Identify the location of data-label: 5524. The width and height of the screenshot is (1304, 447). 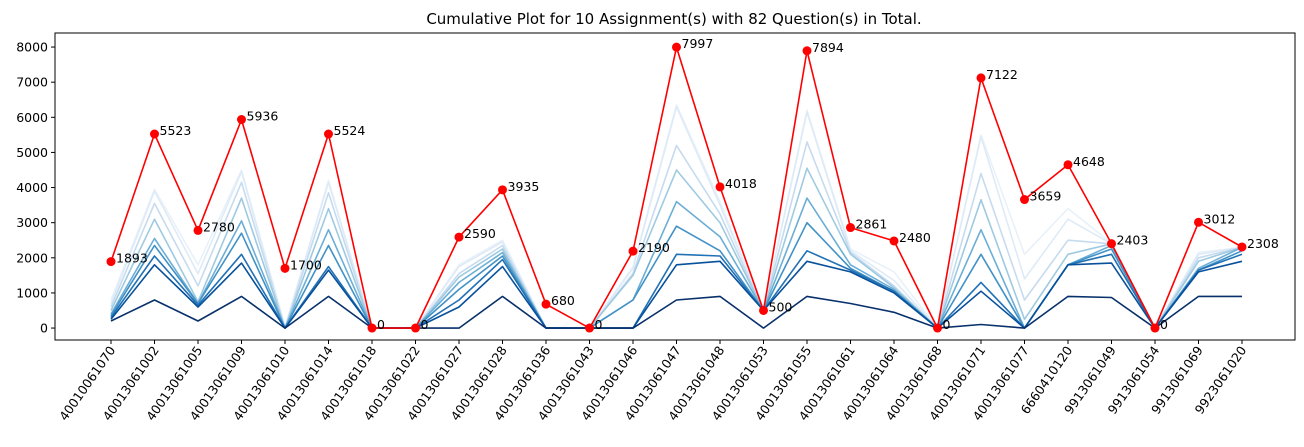
(350, 130).